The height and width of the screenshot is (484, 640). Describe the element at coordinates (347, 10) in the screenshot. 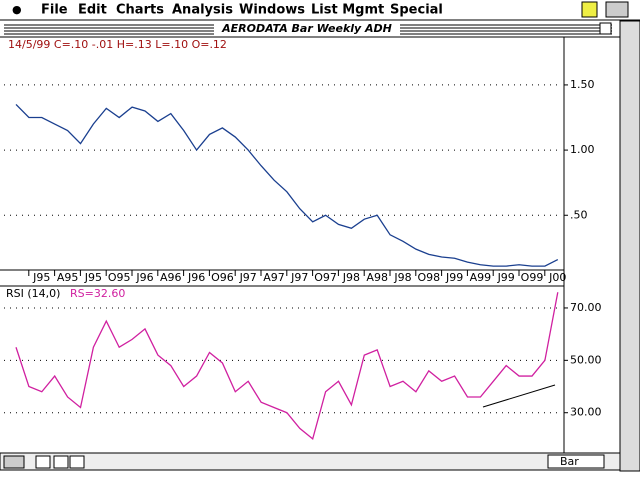

I see `menu-item: List Mgmt` at that location.